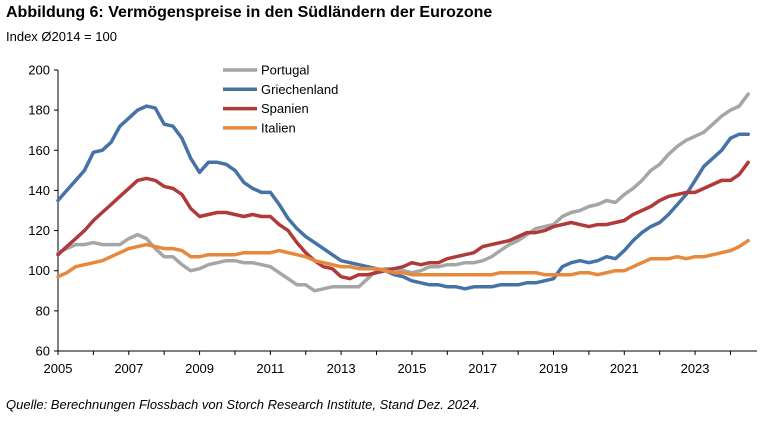 This screenshot has width=780, height=422. What do you see at coordinates (403, 258) in the screenshot?
I see `series-line-italien` at bounding box center [403, 258].